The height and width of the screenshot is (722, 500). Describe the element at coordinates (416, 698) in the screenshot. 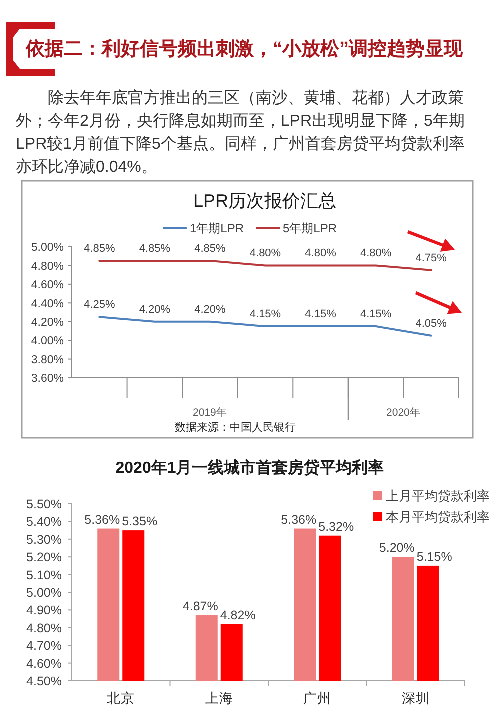

I see `x-tick-label: 深圳` at that location.